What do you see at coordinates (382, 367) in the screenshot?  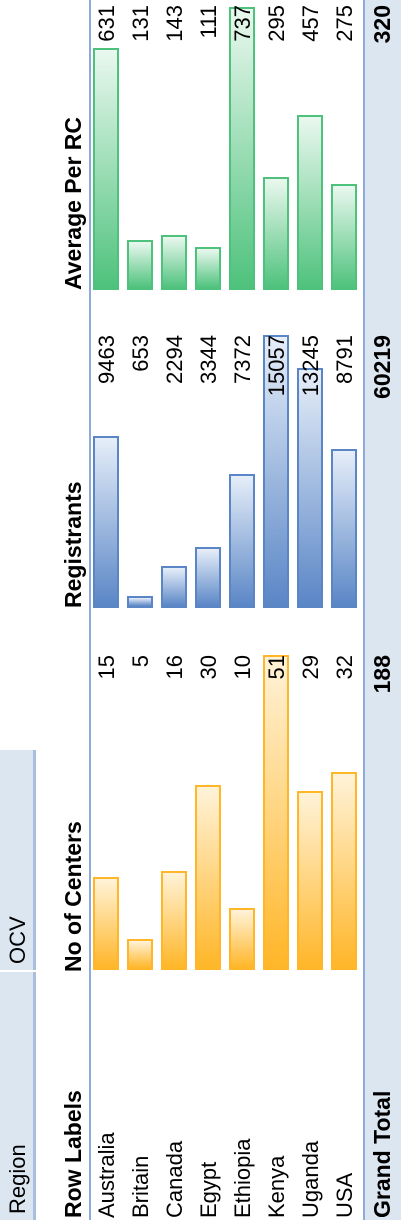 I see `grand-total-registrants: 60219` at bounding box center [382, 367].